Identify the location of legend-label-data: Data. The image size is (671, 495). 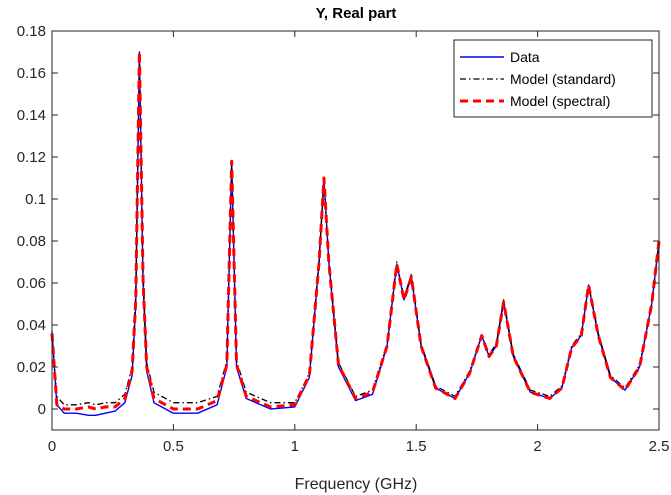
(525, 57).